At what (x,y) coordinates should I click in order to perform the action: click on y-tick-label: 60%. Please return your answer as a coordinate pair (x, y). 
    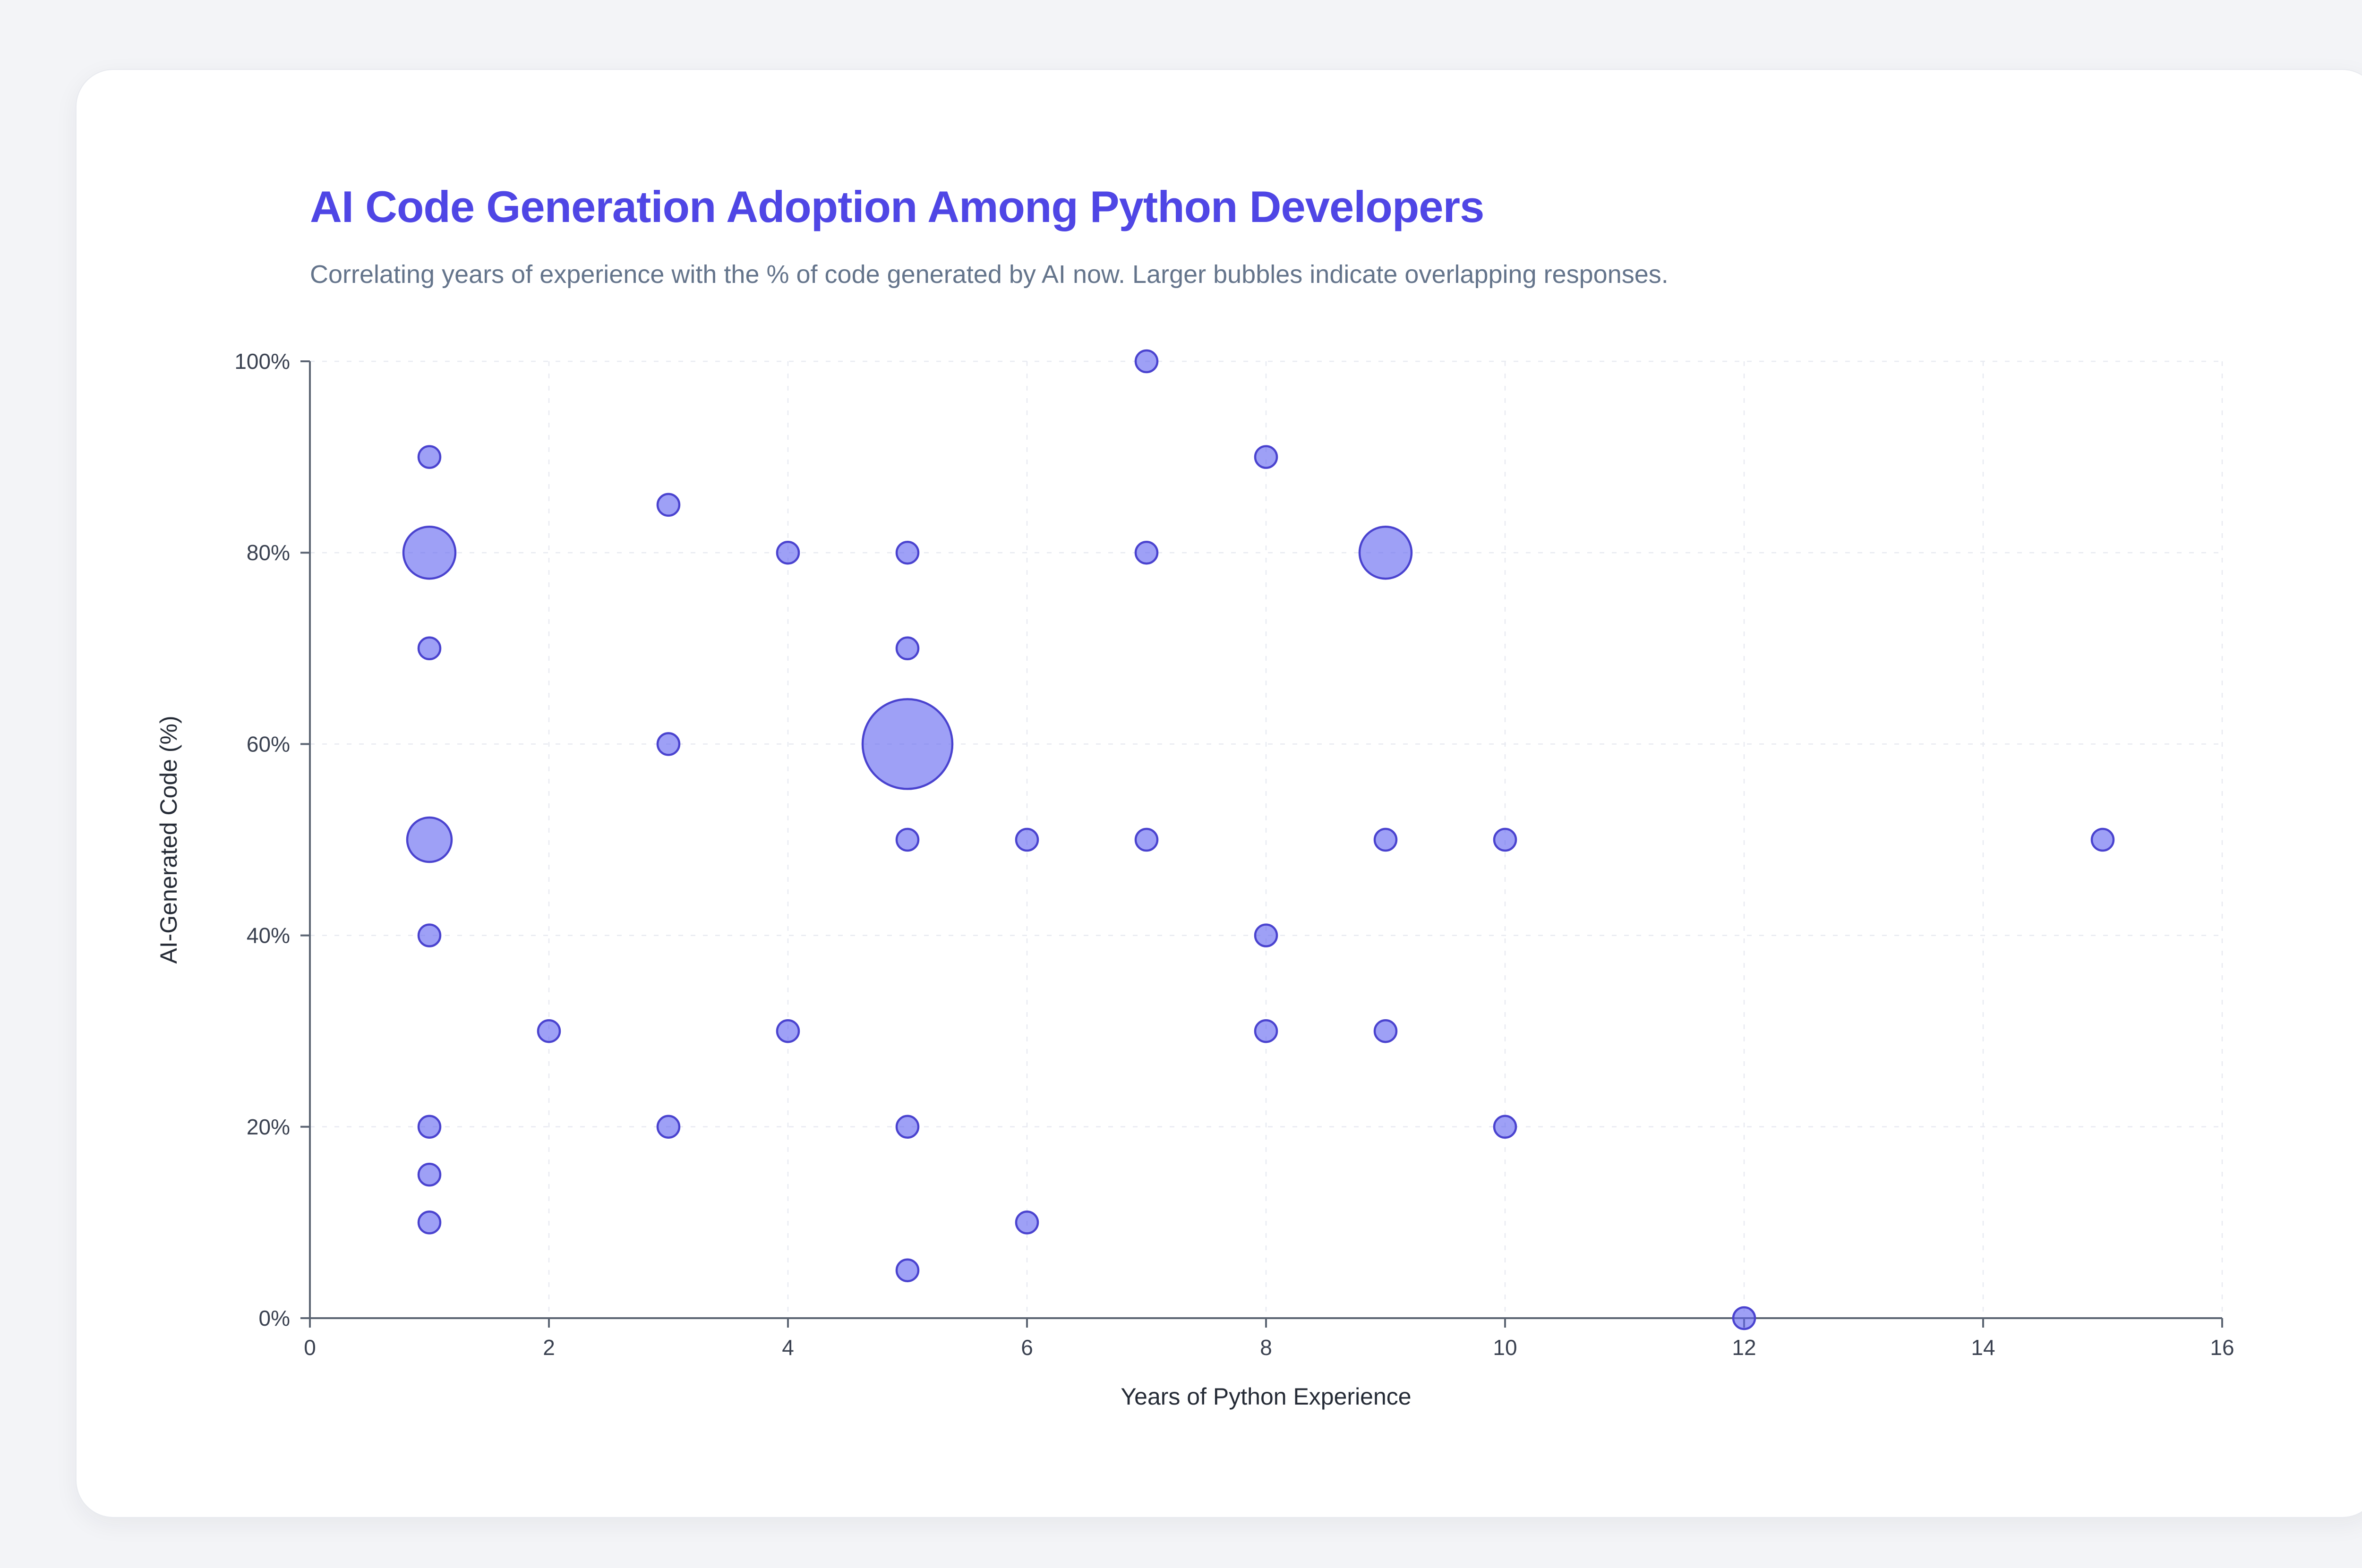
    Looking at the image, I should click on (269, 744).